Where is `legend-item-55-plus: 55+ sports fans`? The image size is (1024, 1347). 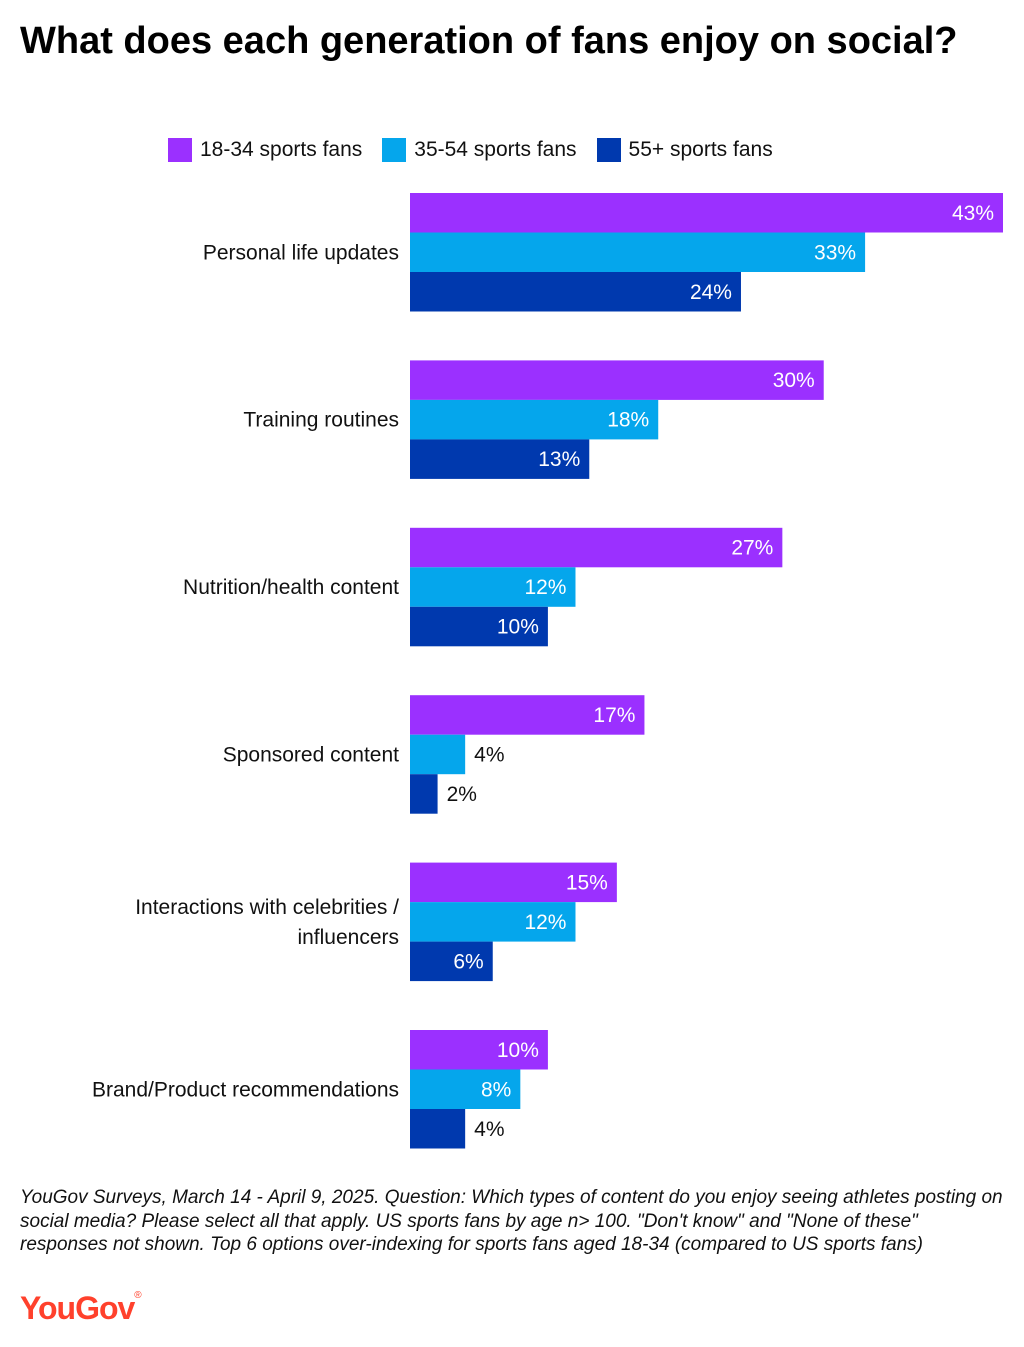
legend-item-55-plus: 55+ sports fans is located at coordinates (684, 150).